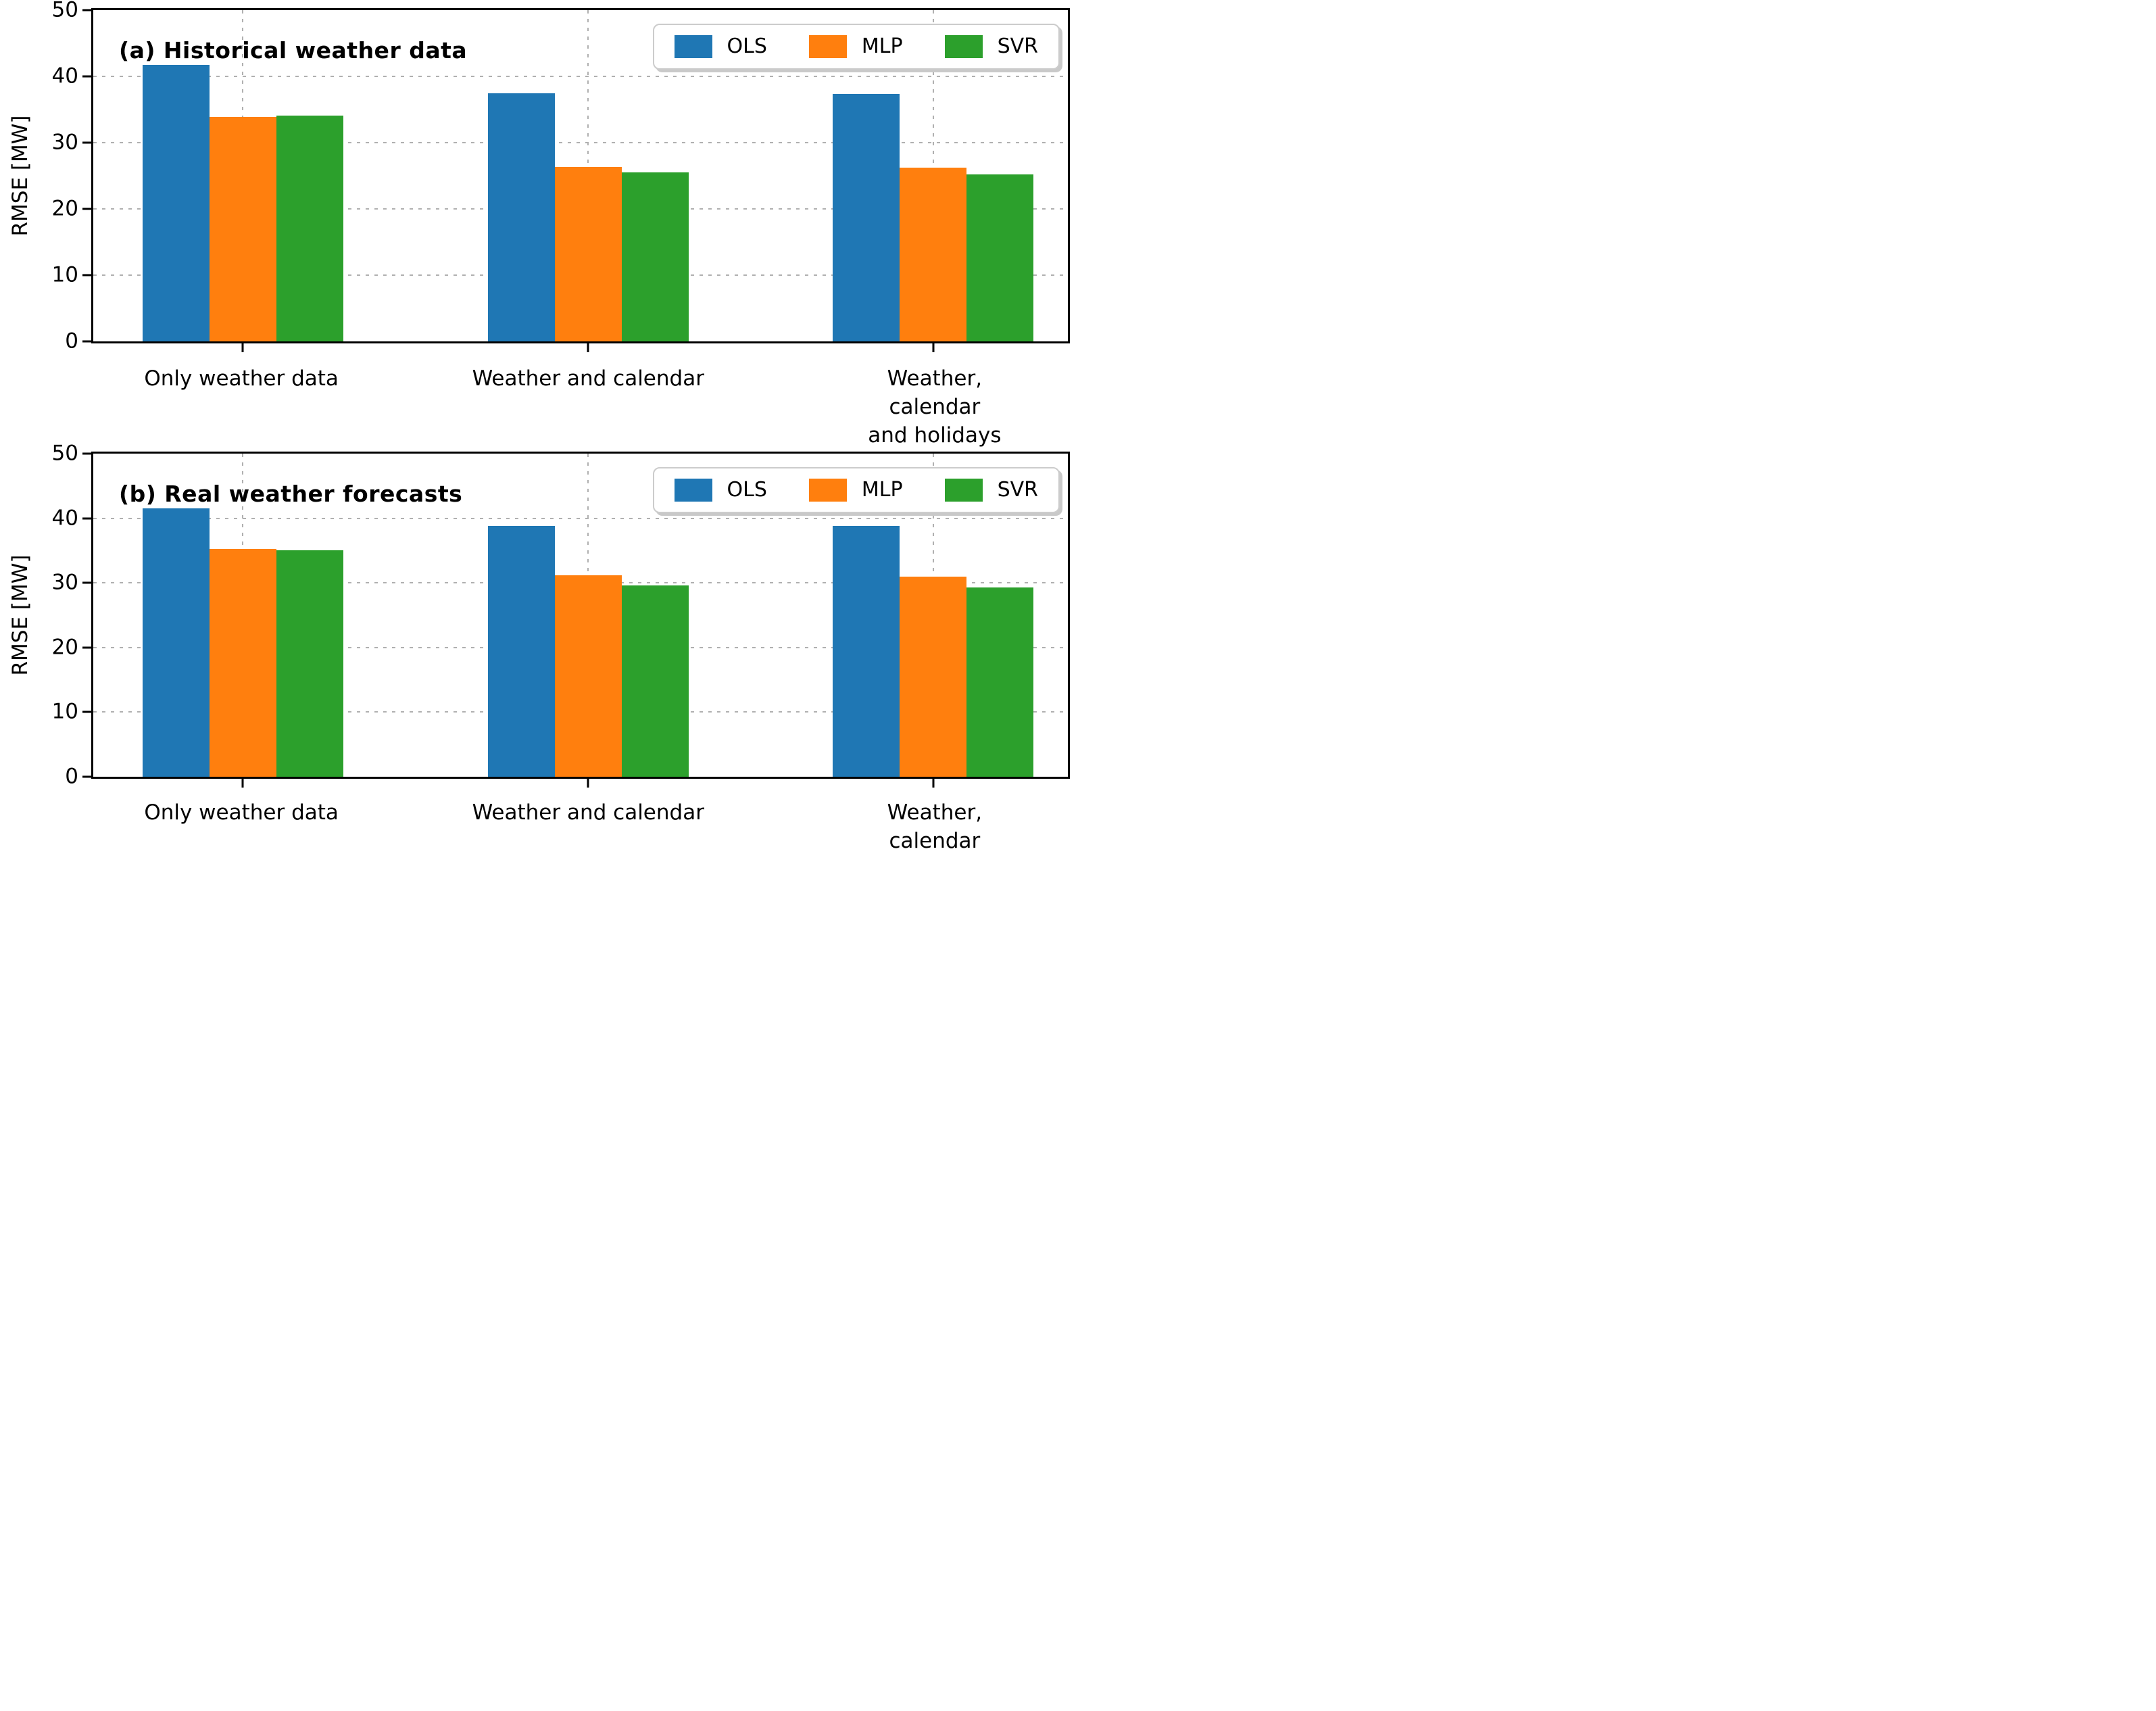  I want to click on subplot-b-title: (b) Real weather forecasts, so click(291, 494).